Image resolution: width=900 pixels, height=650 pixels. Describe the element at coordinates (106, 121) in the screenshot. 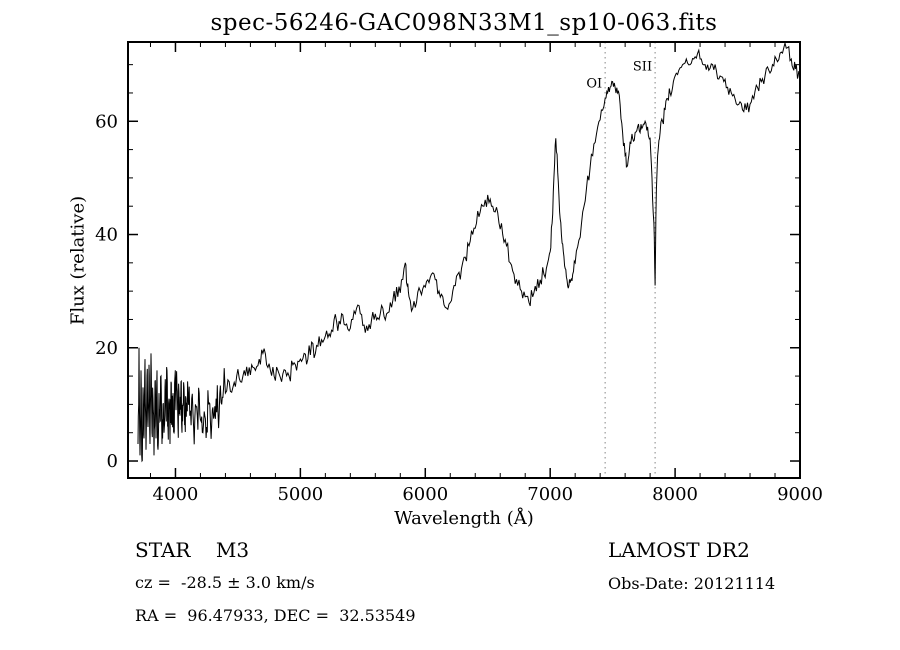

I see `y-tick-label: 60` at that location.